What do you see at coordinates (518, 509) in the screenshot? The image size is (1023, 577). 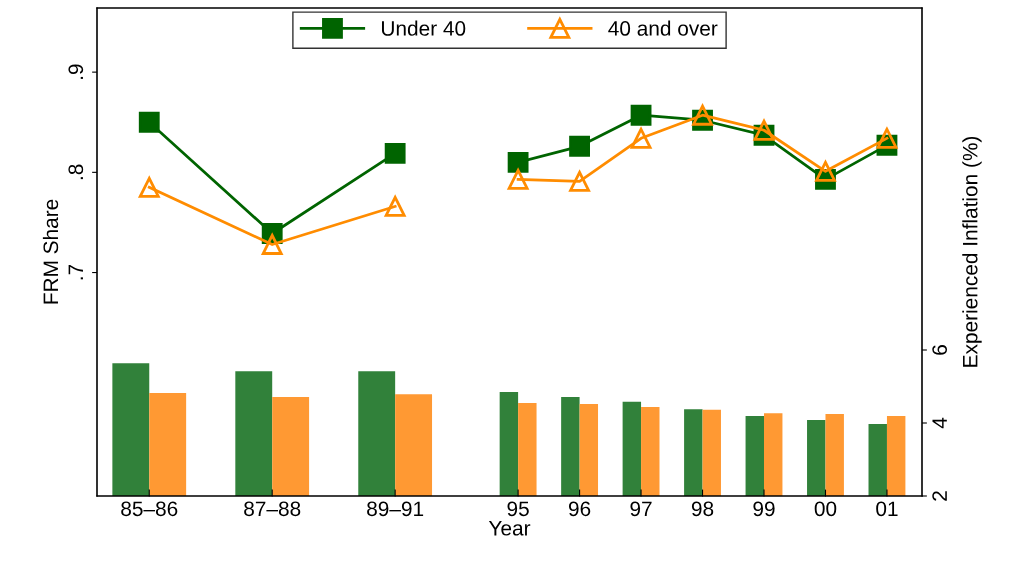 I see `x-tick-label: 95` at bounding box center [518, 509].